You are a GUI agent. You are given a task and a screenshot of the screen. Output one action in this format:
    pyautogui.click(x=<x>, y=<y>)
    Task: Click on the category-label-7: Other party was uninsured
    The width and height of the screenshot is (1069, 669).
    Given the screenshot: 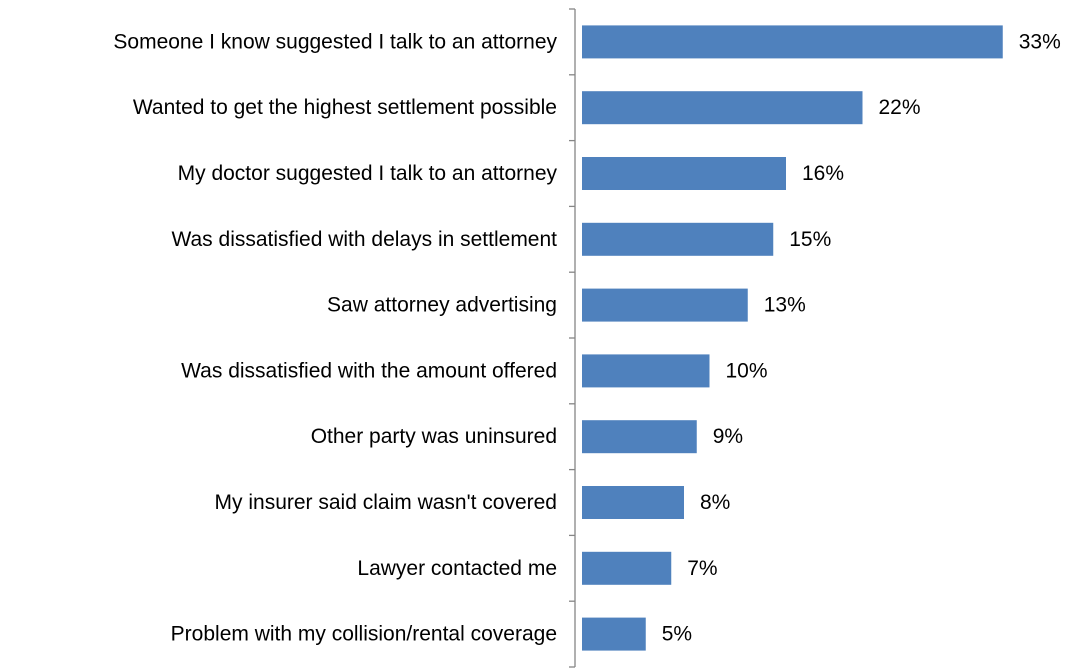 What is the action you would take?
    pyautogui.click(x=434, y=436)
    